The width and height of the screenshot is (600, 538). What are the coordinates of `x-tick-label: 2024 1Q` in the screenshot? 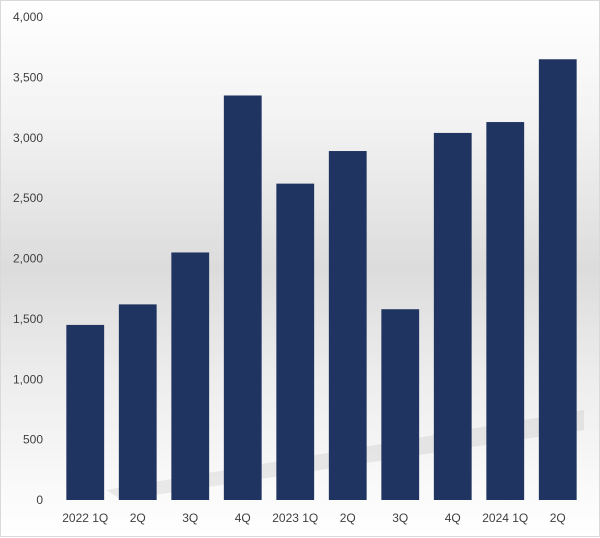 It's located at (505, 518).